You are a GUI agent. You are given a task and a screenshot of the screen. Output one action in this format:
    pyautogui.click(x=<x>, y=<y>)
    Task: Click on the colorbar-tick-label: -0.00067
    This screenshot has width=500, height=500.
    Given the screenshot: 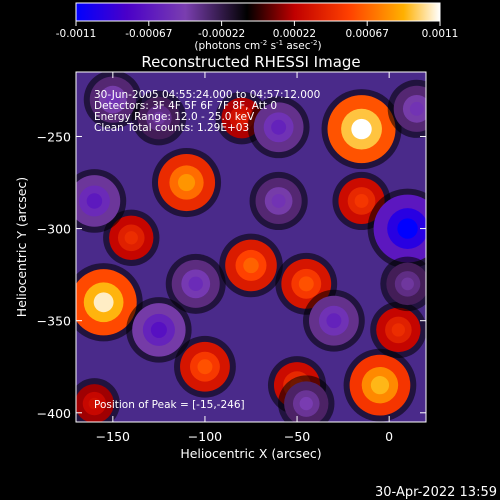 What is the action you would take?
    pyautogui.click(x=148, y=34)
    